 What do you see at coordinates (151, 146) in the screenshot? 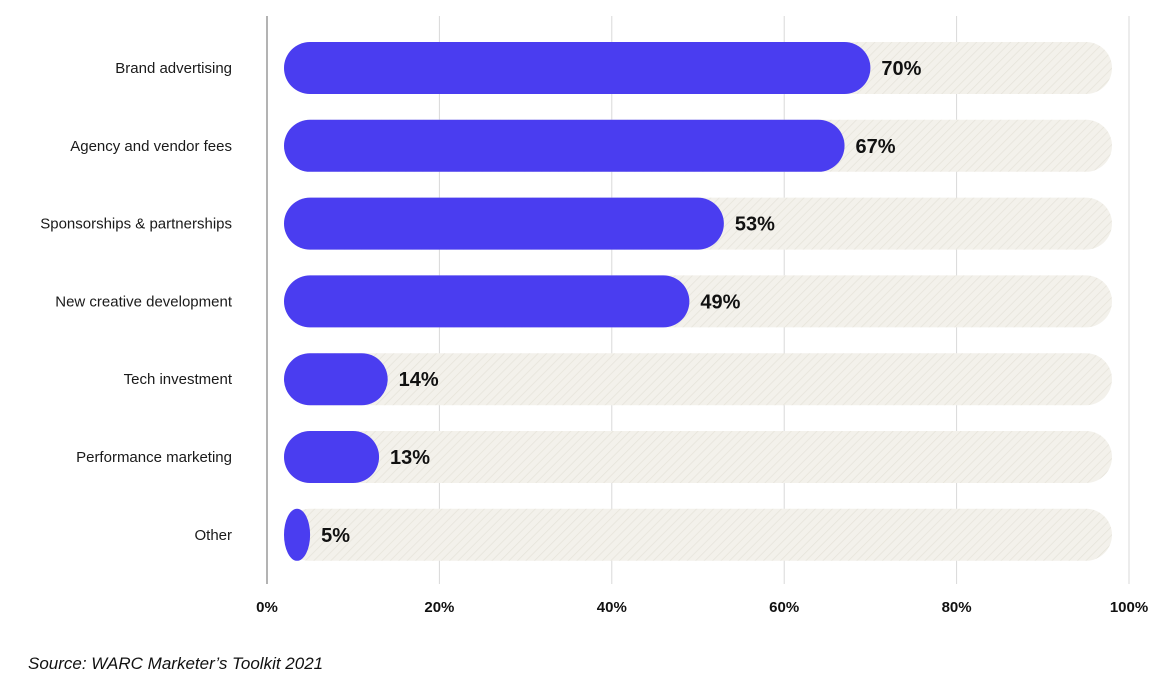
I see `category-label: Agency and vendor fees` at bounding box center [151, 146].